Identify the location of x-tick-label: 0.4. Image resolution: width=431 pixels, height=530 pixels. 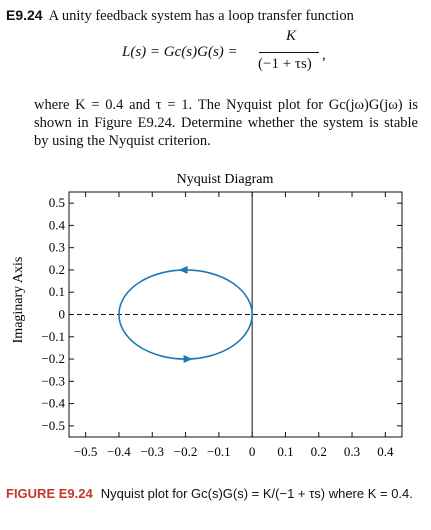
(385, 451).